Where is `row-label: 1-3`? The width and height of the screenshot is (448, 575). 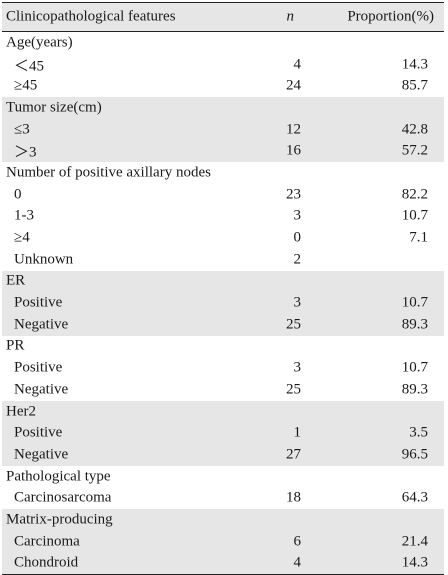 row-label: 1-3 is located at coordinates (24, 215).